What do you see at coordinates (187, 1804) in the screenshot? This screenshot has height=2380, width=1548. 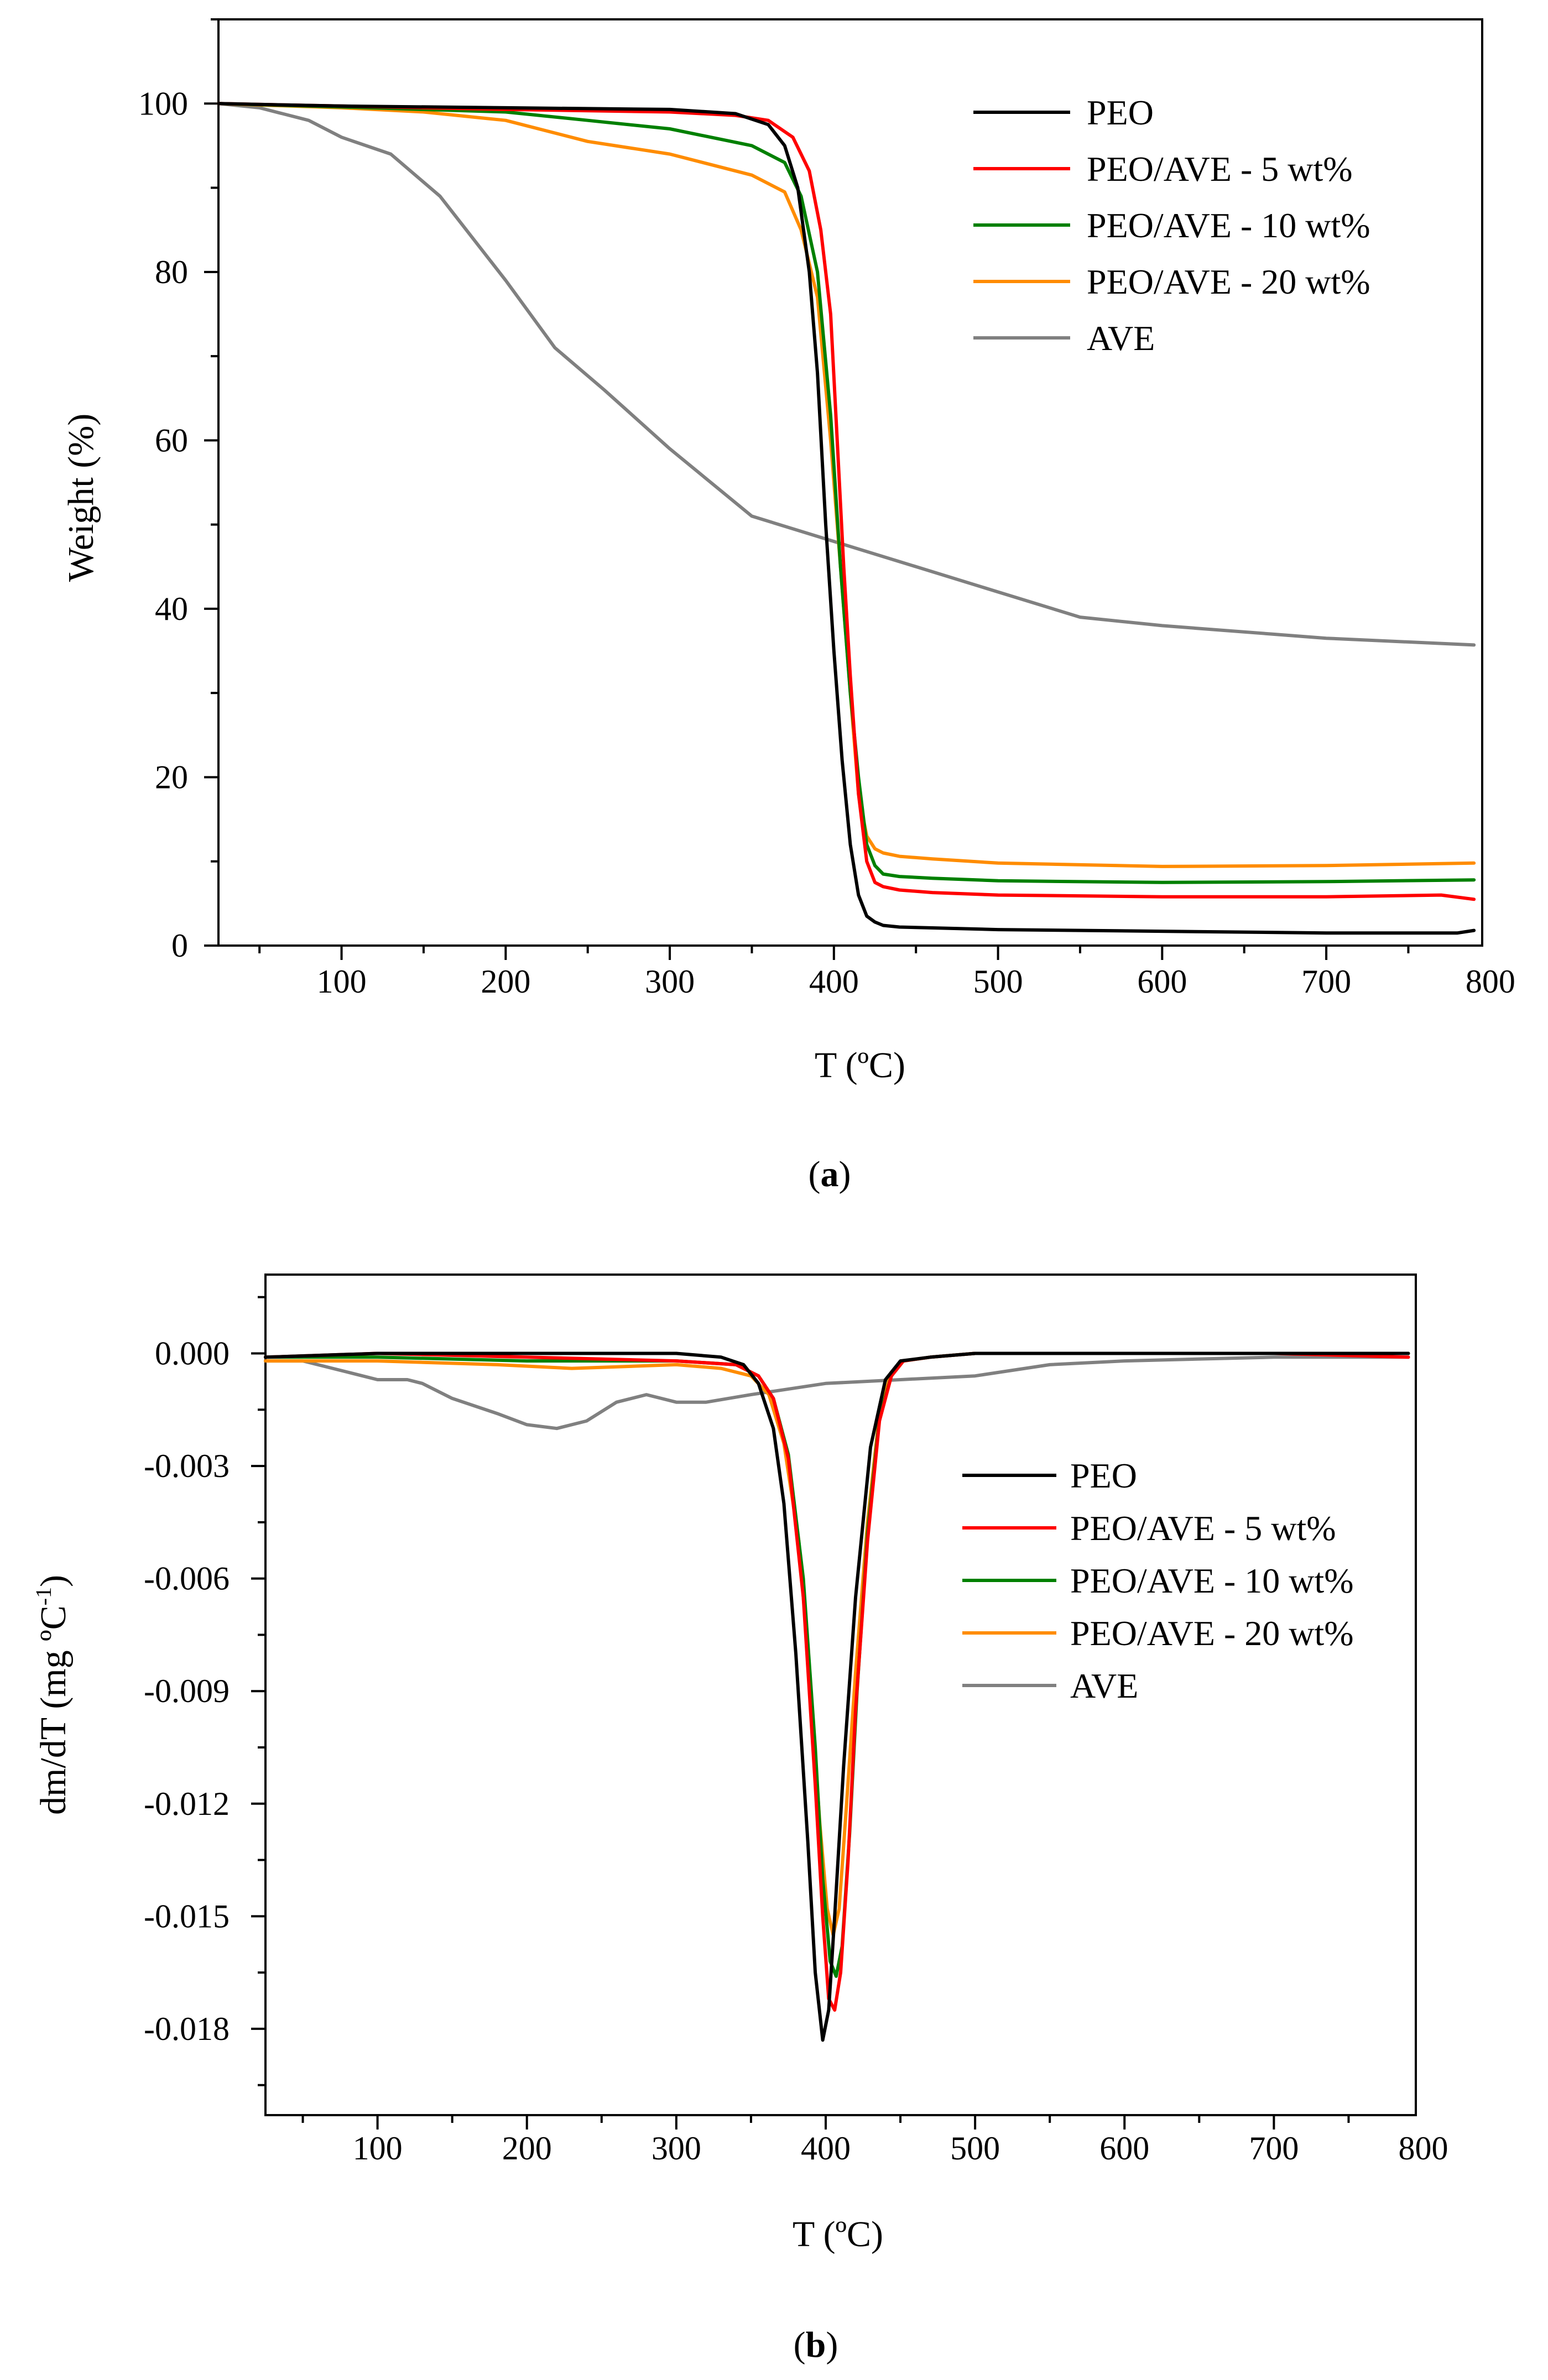 I see `y-tick-label: -0.012` at bounding box center [187, 1804].